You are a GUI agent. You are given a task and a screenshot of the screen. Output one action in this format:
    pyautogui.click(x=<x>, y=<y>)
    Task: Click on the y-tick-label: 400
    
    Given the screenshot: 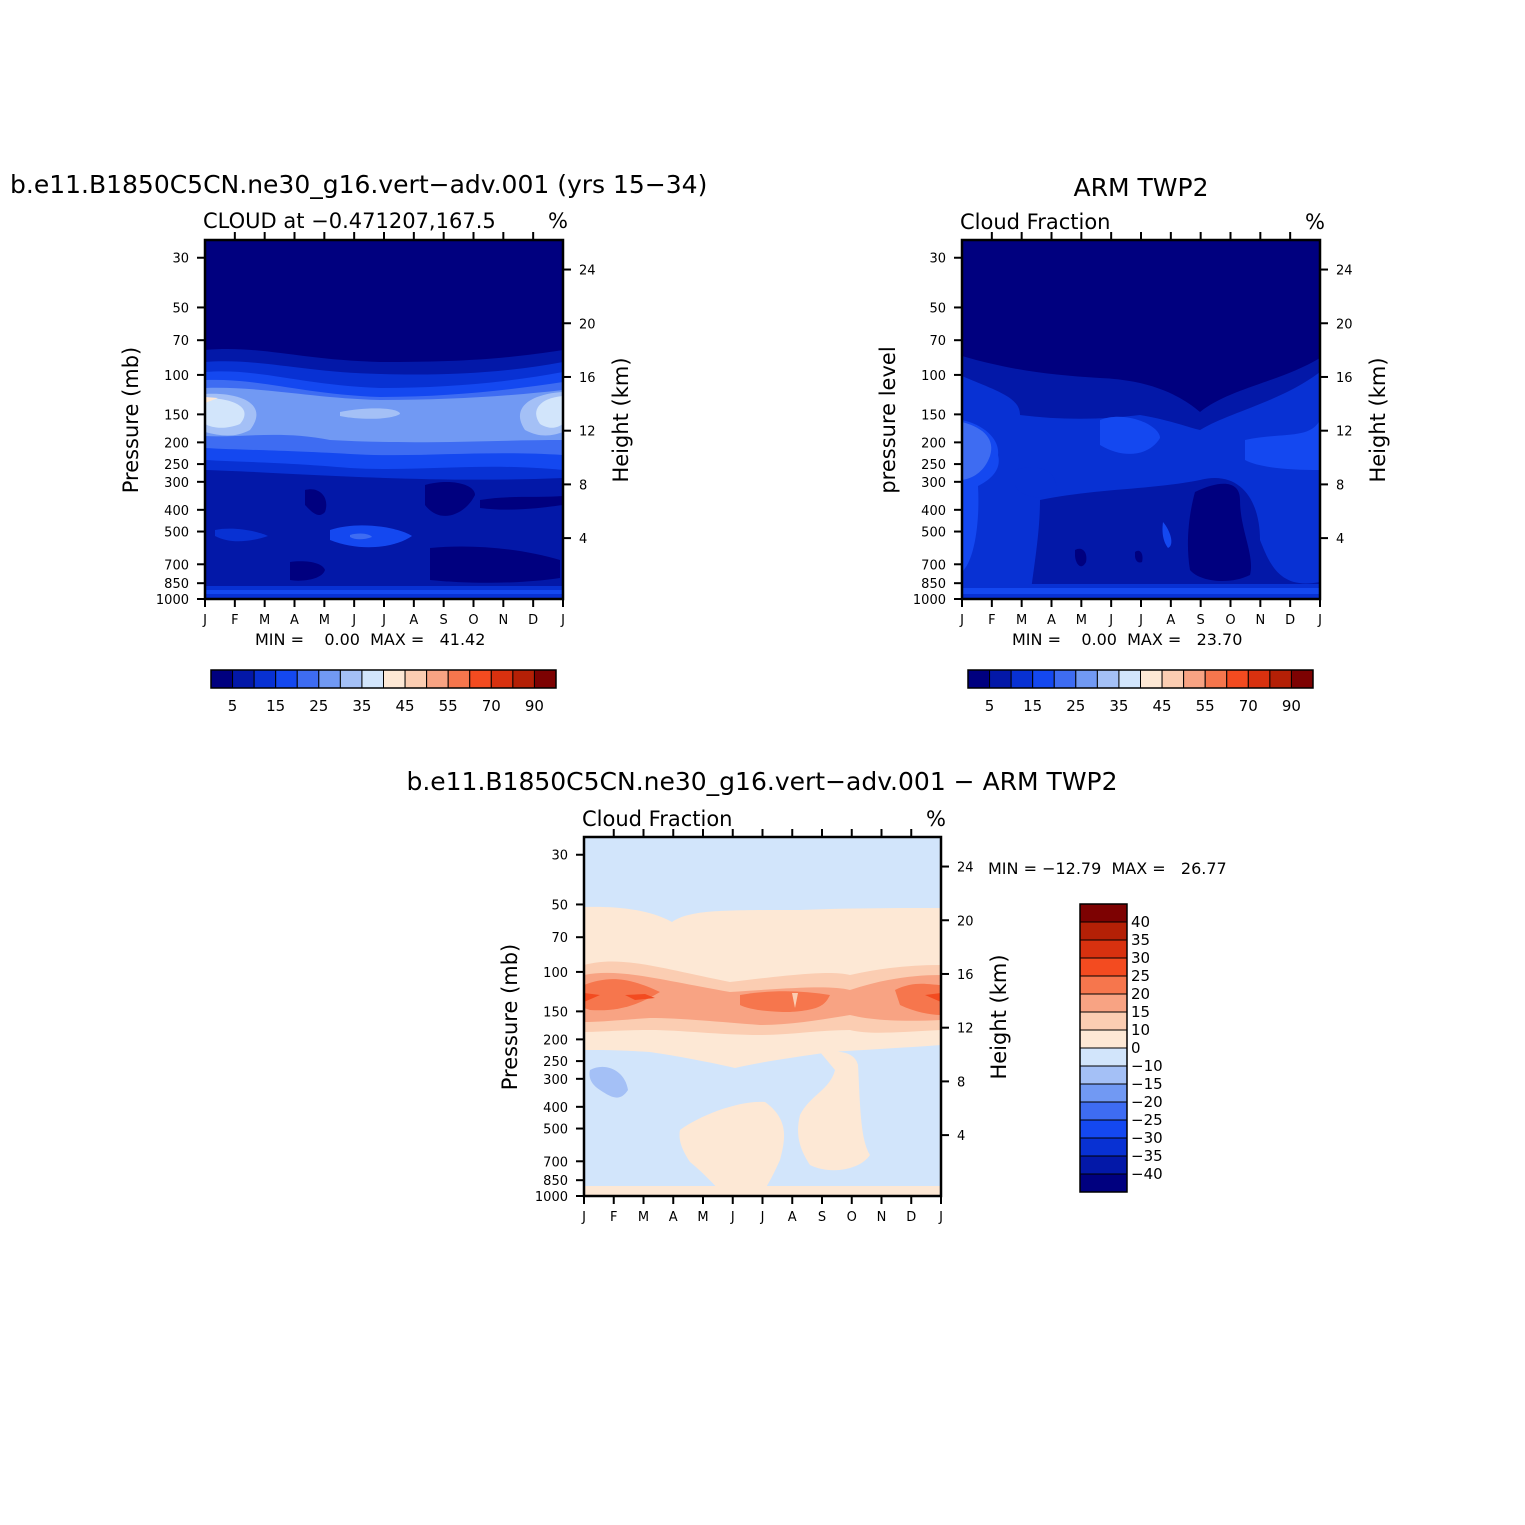 What is the action you would take?
    pyautogui.click(x=555, y=1108)
    